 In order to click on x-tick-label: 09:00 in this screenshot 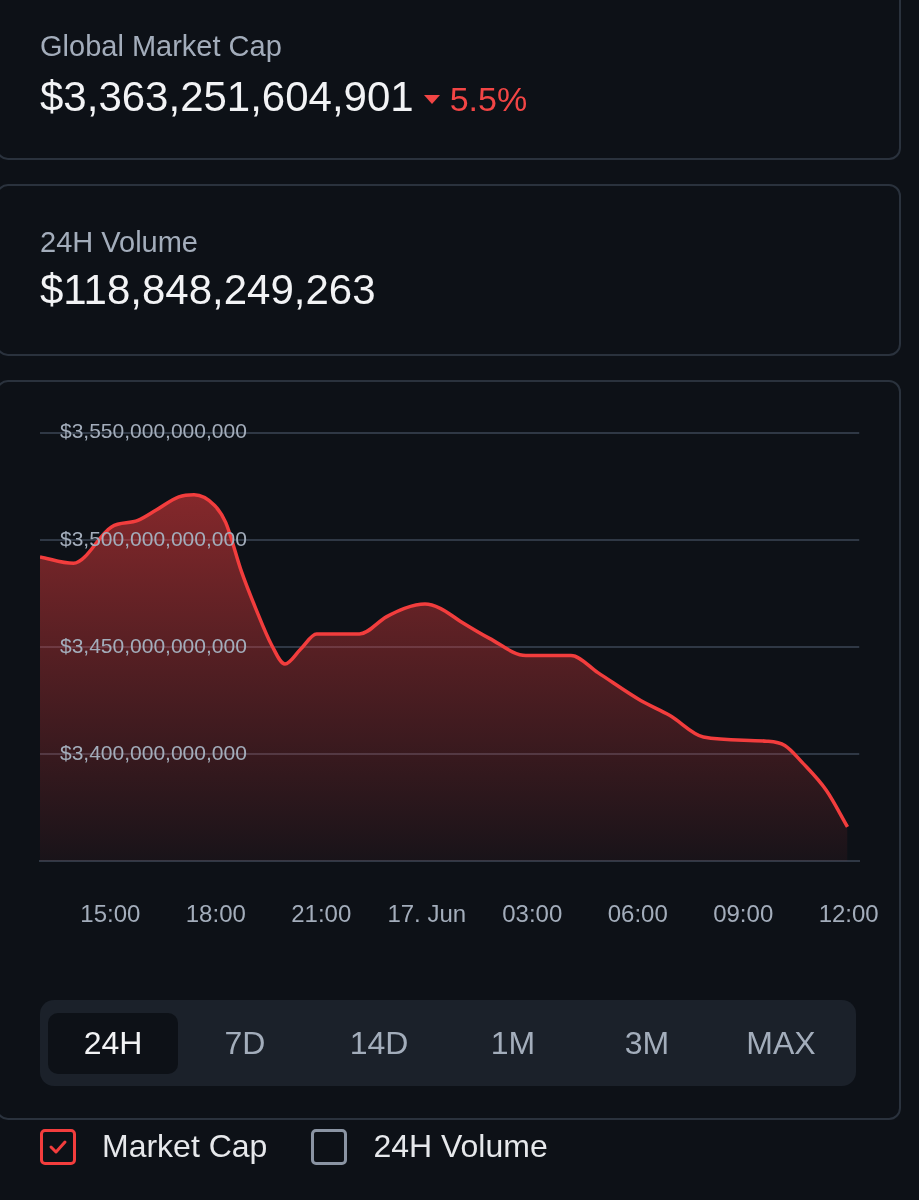, I will do `click(743, 914)`.